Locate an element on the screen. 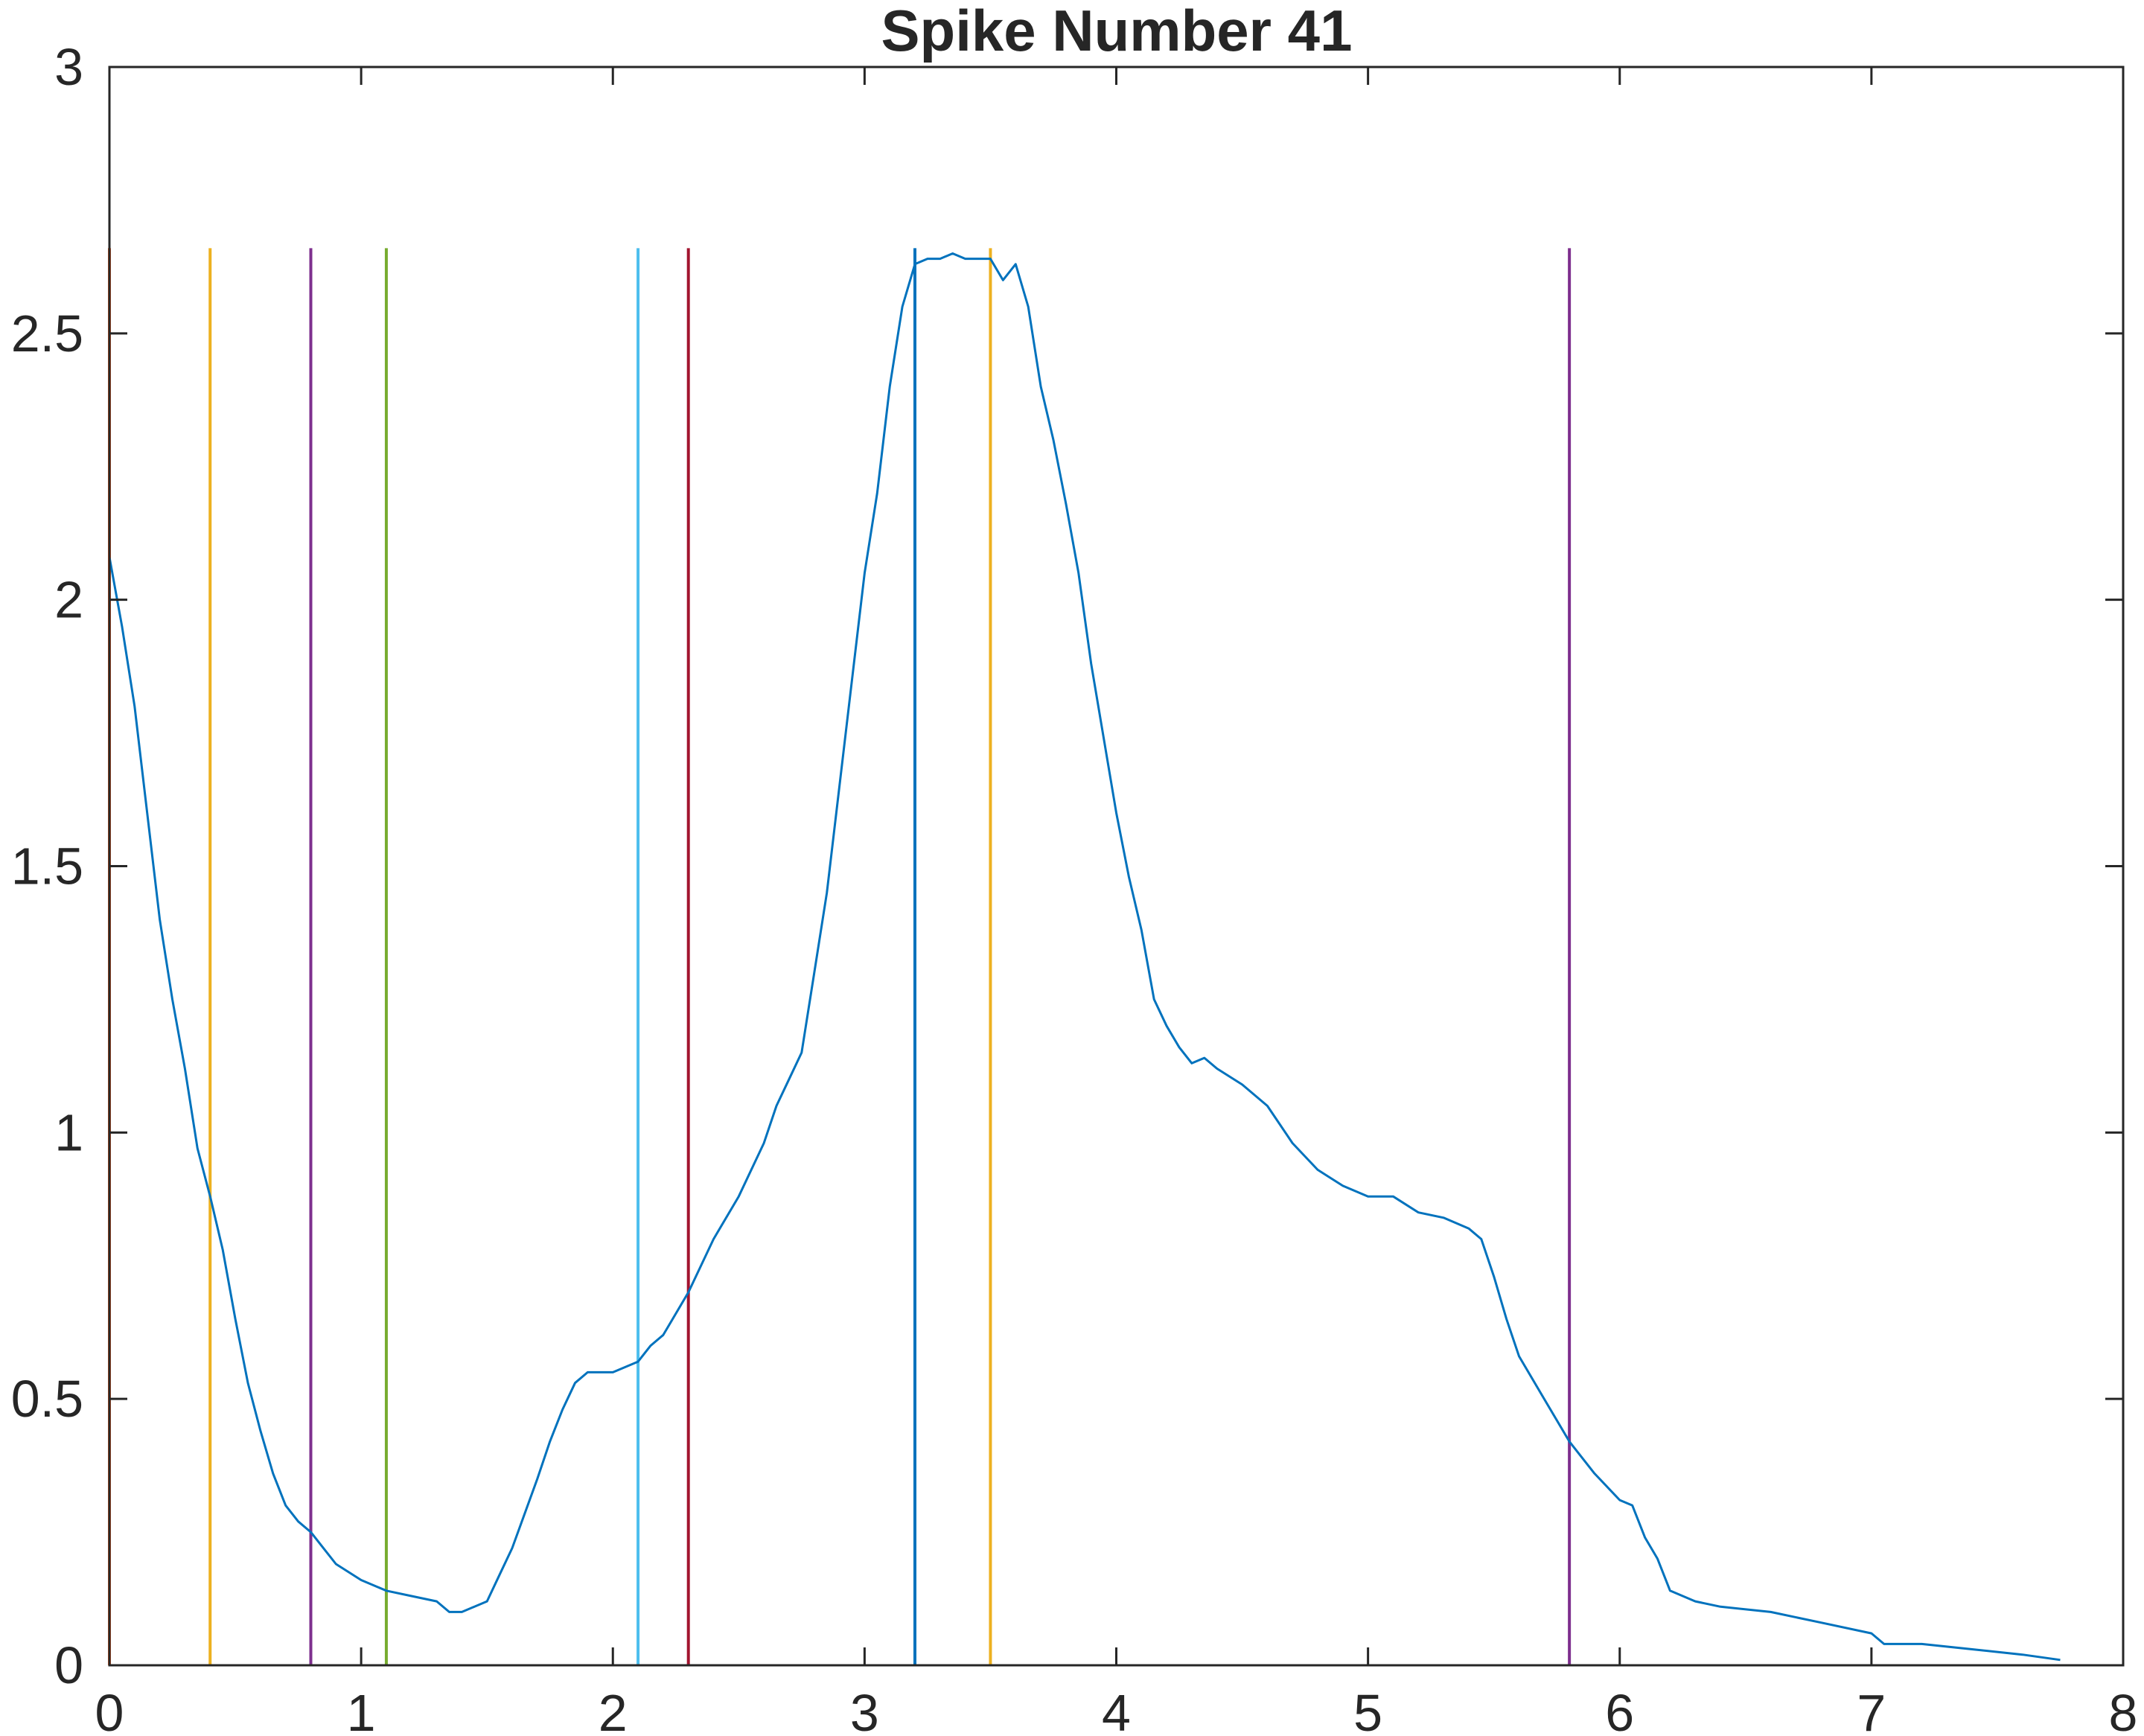  x-tick-label: 3 is located at coordinates (865, 1710).